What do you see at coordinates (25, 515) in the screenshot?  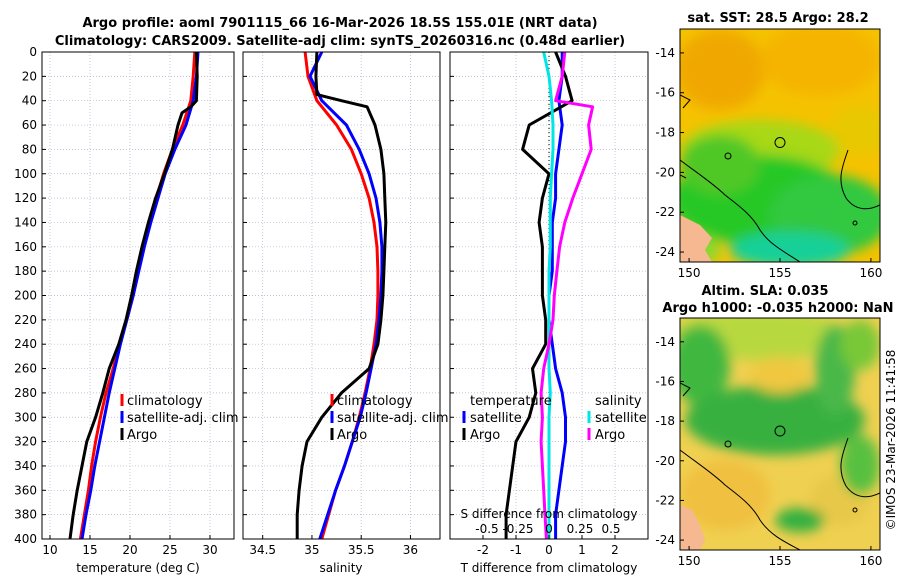 I see `y-tick-label: 380` at bounding box center [25, 515].